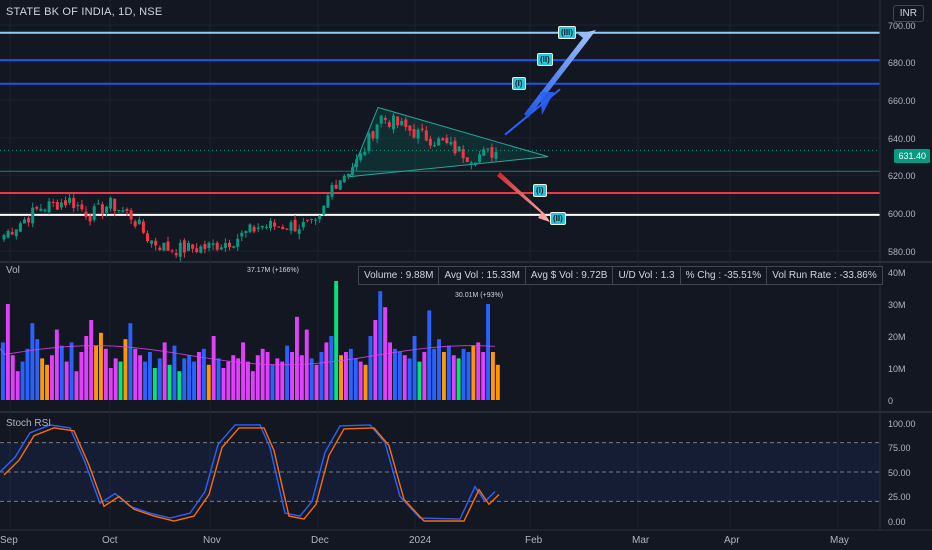  Describe the element at coordinates (13, 270) in the screenshot. I see `volume-pane-label: Vol` at that location.